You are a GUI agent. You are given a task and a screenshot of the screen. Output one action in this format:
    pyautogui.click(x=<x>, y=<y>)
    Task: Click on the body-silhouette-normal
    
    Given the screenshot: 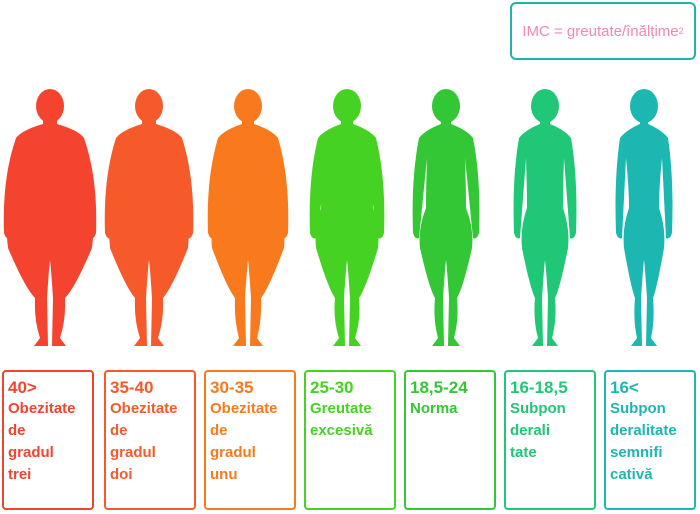 What is the action you would take?
    pyautogui.click(x=446, y=219)
    